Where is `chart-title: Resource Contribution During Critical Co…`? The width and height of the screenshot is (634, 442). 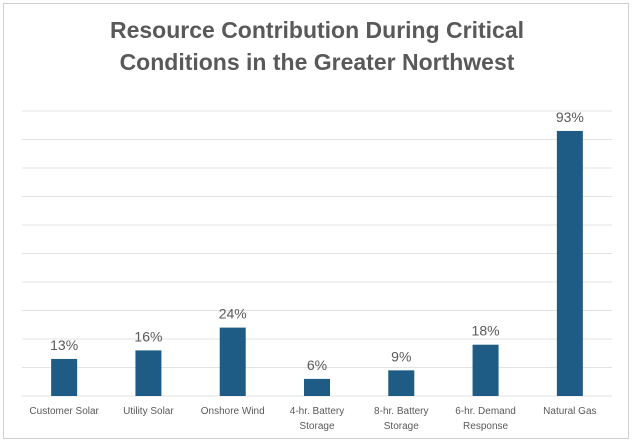 chart-title: Resource Contribution During Critical Co… is located at coordinates (317, 46).